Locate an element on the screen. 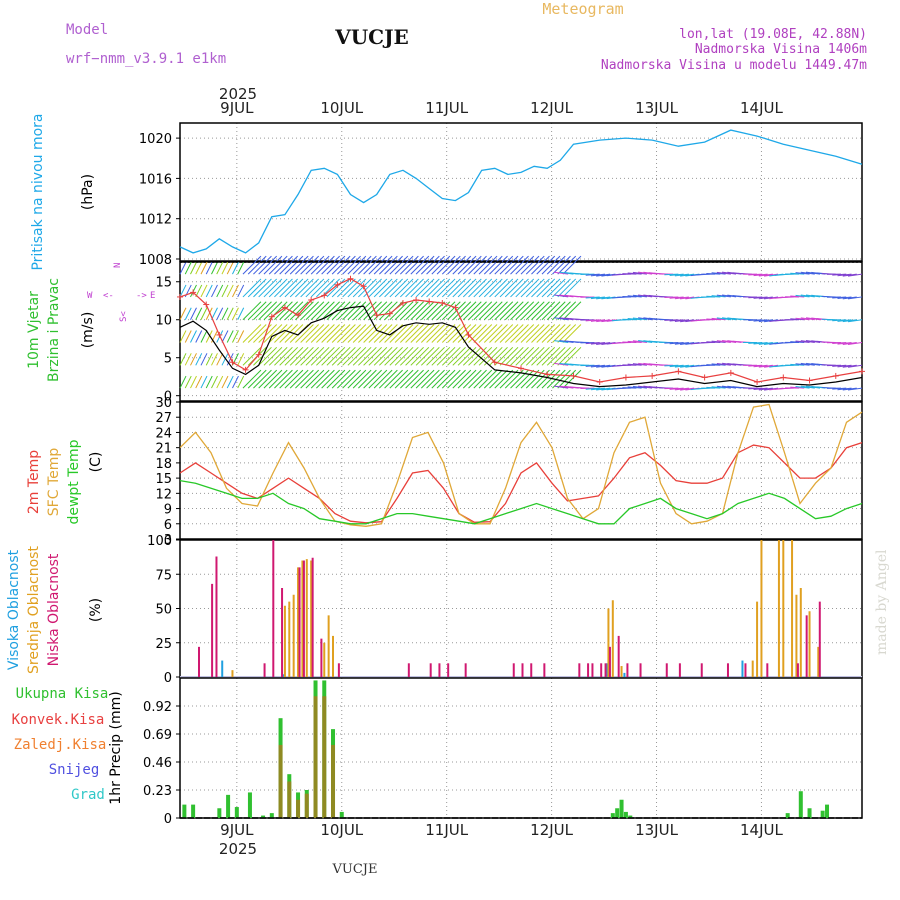 This screenshot has height=900, width=900. y-tick-label: 0.23 is located at coordinates (157, 791).